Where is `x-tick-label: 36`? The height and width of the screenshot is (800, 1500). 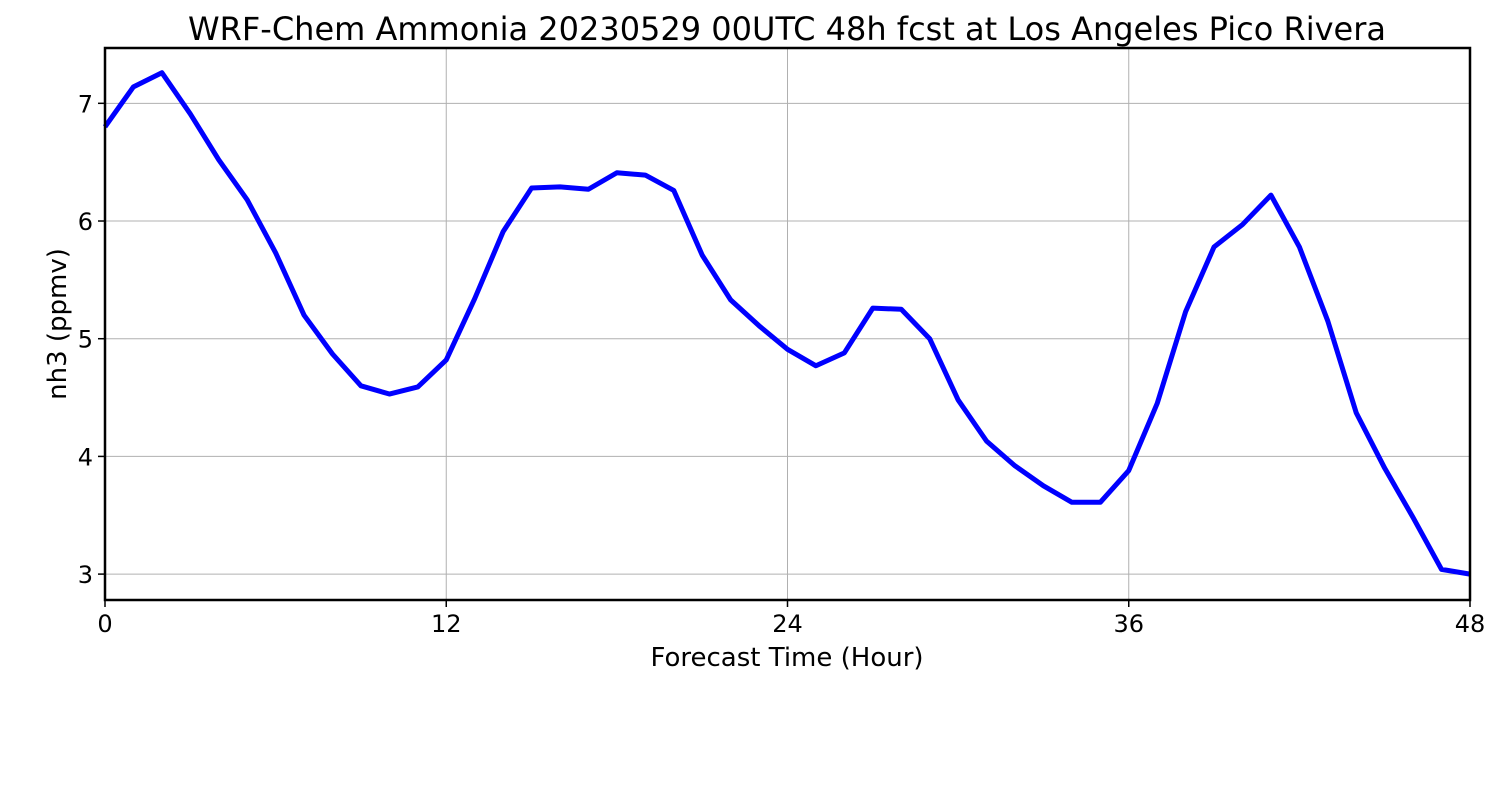 x-tick-label: 36 is located at coordinates (1128, 624).